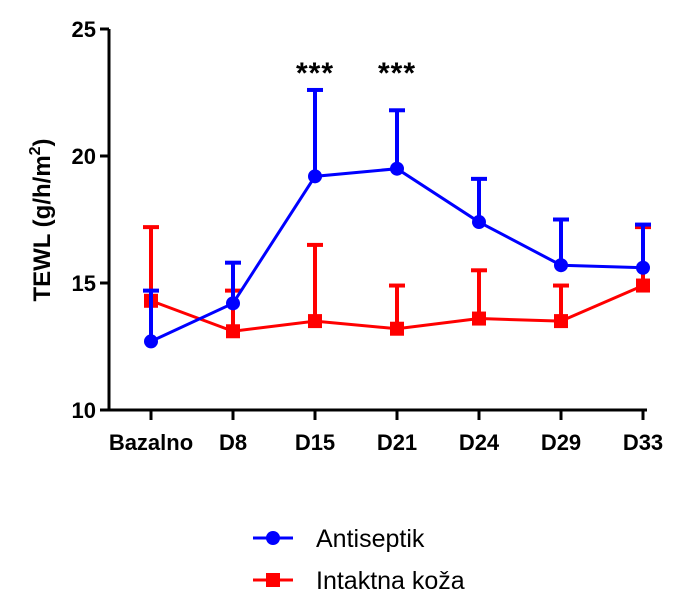 The image size is (681, 594). I want to click on legend-label: Antiseptik, so click(370, 539).